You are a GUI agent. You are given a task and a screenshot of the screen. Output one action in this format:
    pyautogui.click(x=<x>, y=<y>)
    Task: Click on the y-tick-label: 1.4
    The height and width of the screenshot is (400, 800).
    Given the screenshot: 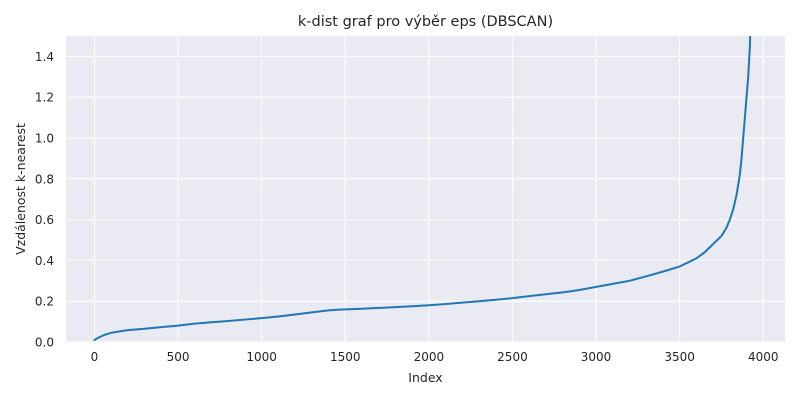 What is the action you would take?
    pyautogui.click(x=44, y=57)
    